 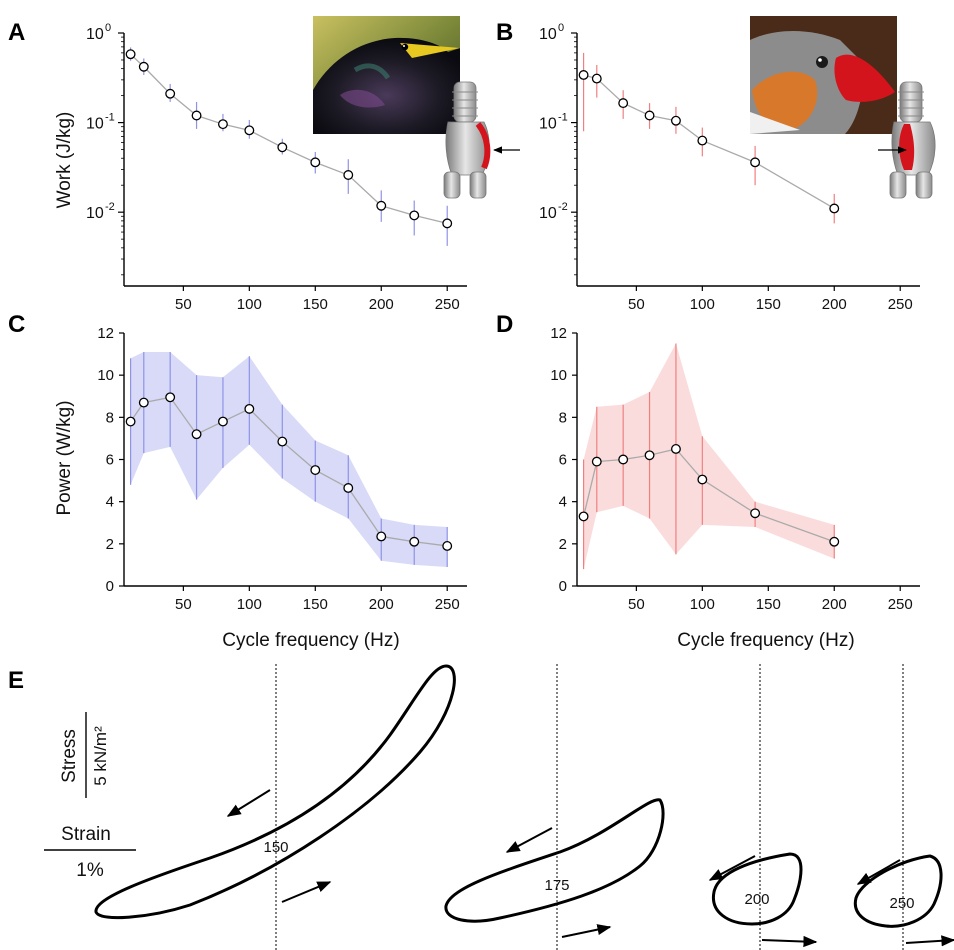 I want to click on power-chart-finch: 50 100 150 200 250 0 2 4 6 8 10 12, so click(x=735, y=469).